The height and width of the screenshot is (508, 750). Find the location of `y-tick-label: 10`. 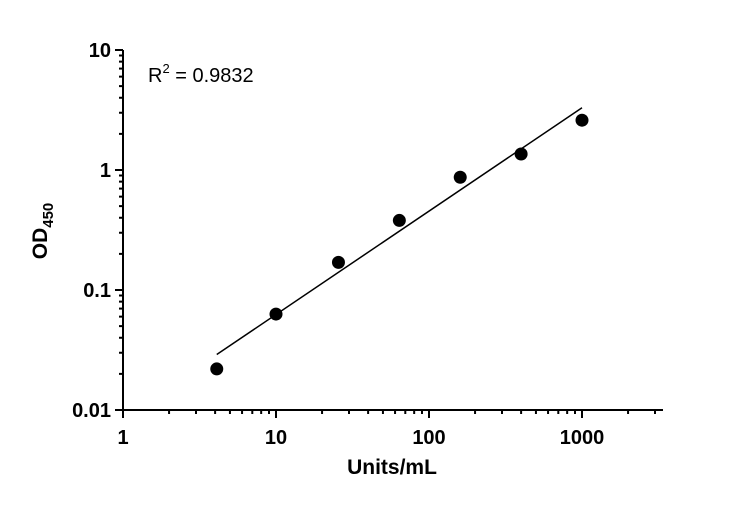

y-tick-label: 10 is located at coordinates (100, 51).